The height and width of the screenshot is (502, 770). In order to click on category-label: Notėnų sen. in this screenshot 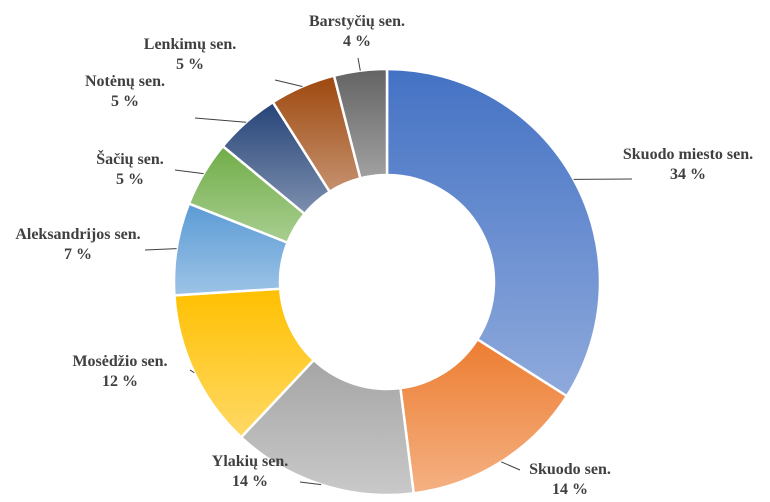, I will do `click(124, 81)`.